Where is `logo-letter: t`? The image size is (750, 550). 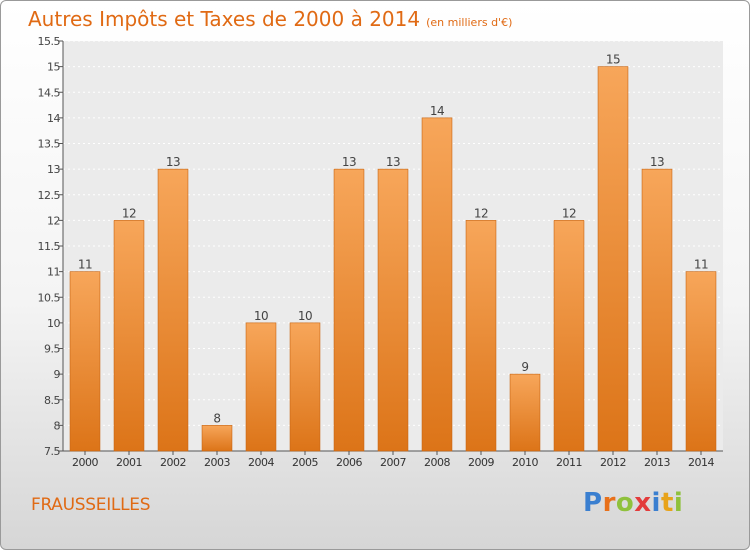
logo-letter: t is located at coordinates (667, 503).